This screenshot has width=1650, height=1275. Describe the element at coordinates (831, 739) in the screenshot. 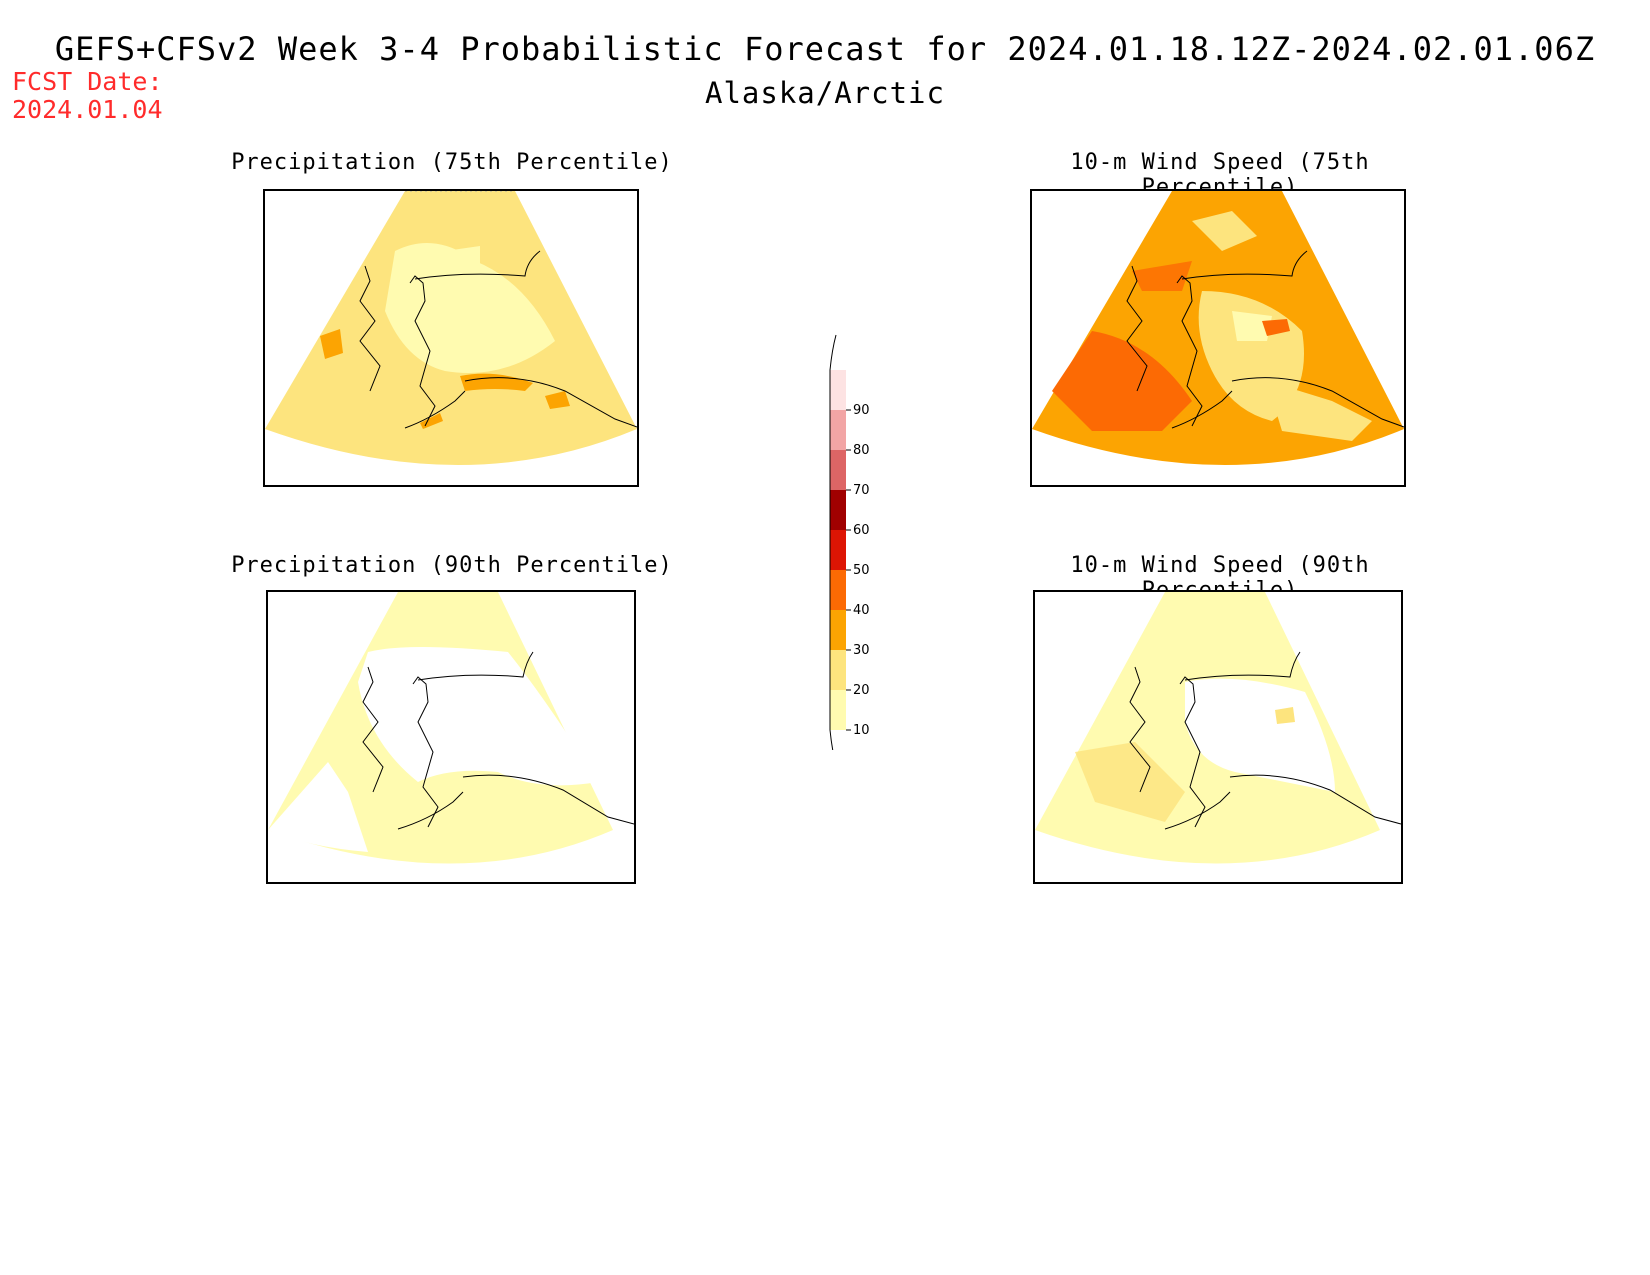

I see `colorbar-cap-bottom` at that location.